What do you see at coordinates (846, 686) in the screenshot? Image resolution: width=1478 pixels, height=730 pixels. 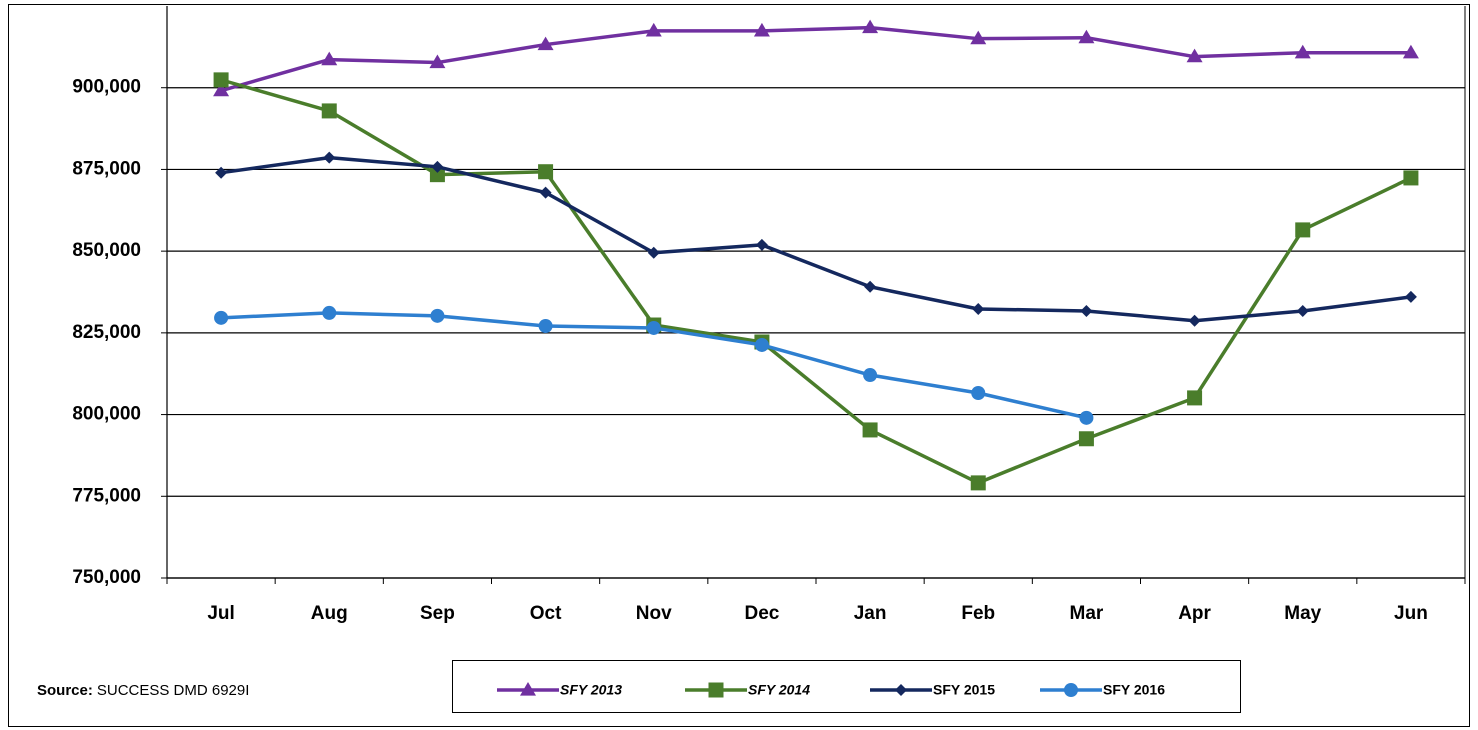 I see `legend-box` at bounding box center [846, 686].